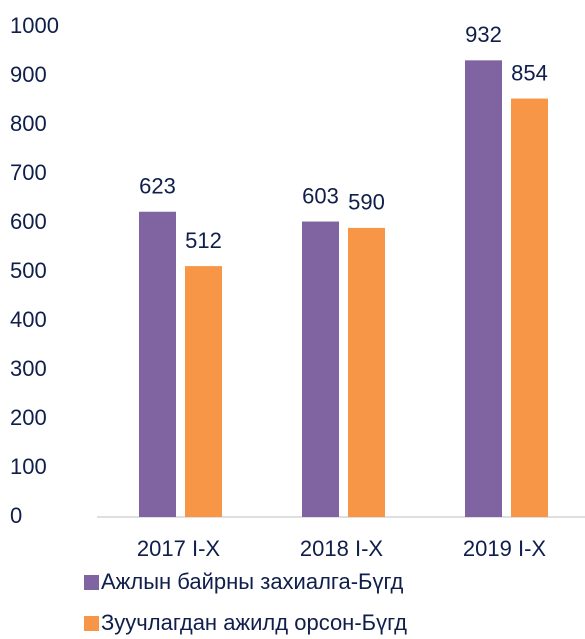  Describe the element at coordinates (34, 25) in the screenshot. I see `y-tick-label: 1000` at that location.